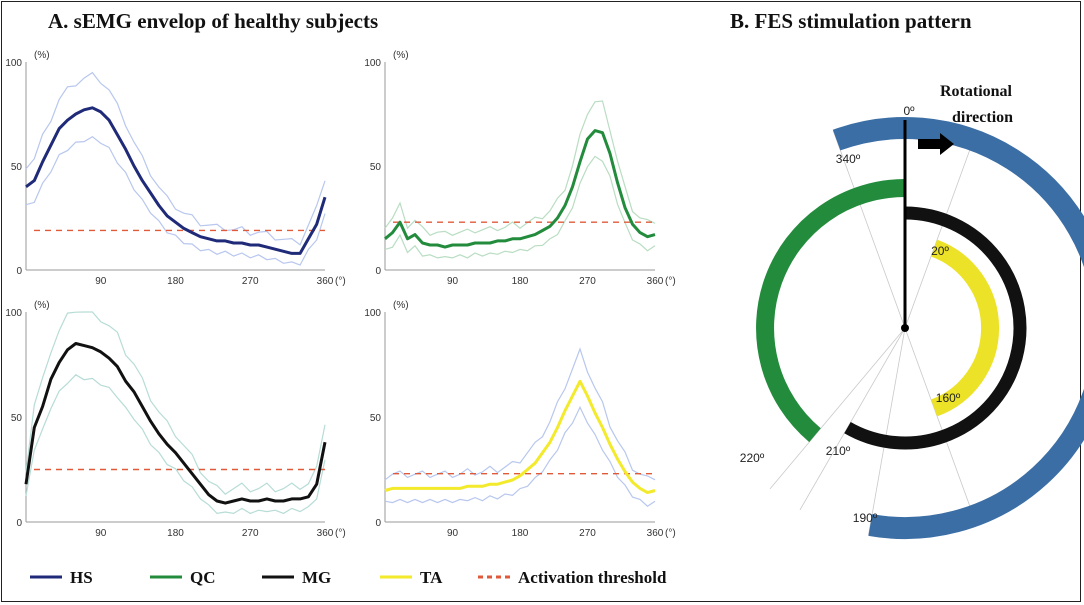  I want to click on angle-label: 160º, so click(948, 398).